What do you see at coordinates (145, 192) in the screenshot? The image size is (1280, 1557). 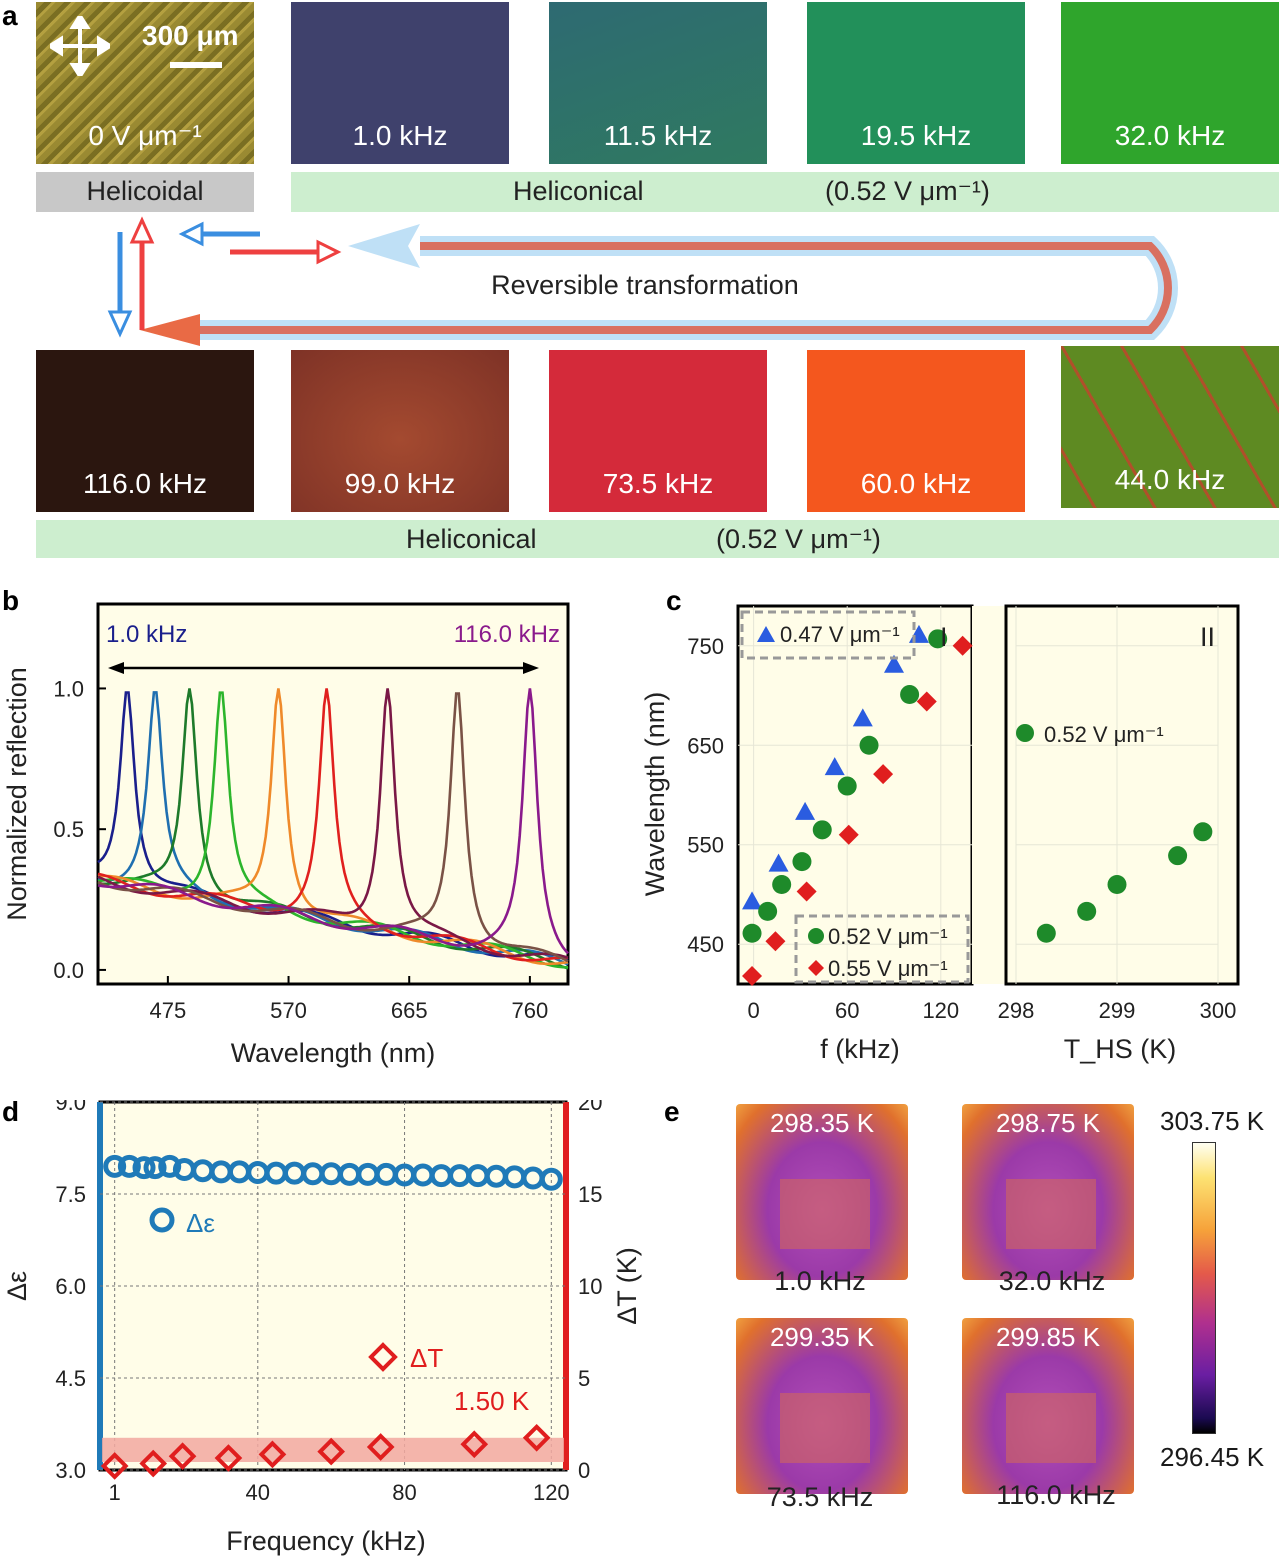 I see `band-helicoidal: Helicoidal` at bounding box center [145, 192].